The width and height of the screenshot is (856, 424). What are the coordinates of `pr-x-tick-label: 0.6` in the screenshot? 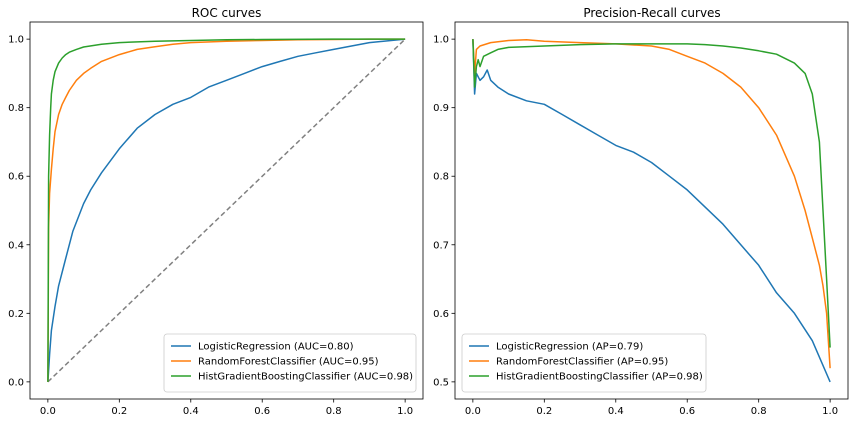 It's located at (687, 411).